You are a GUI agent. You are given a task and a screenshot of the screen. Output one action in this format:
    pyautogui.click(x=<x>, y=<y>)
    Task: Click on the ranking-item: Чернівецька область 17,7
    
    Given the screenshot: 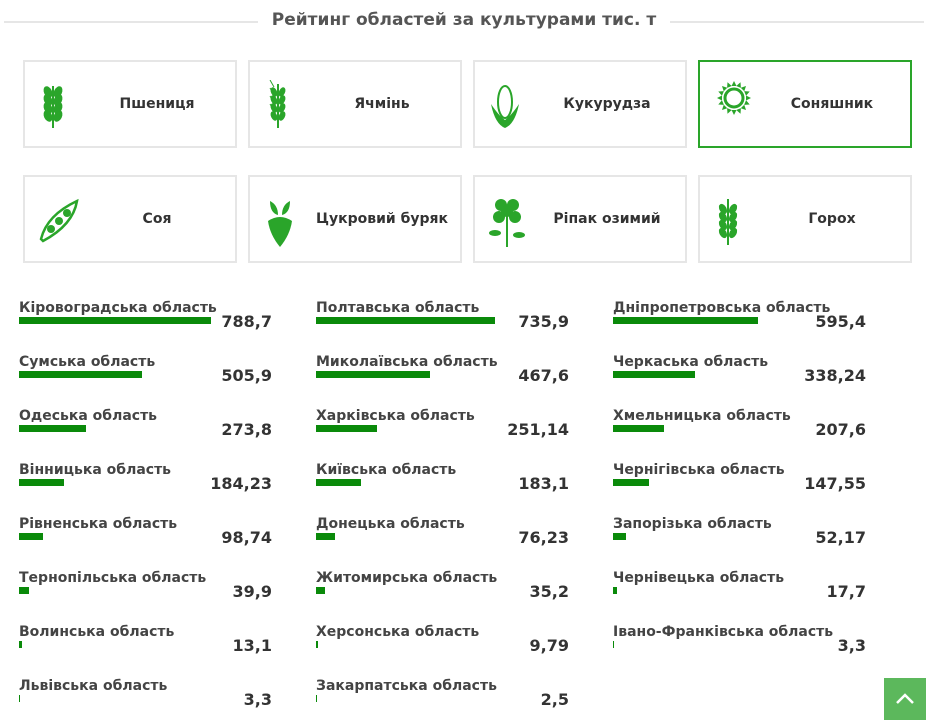 What is the action you would take?
    pyautogui.click(x=743, y=595)
    